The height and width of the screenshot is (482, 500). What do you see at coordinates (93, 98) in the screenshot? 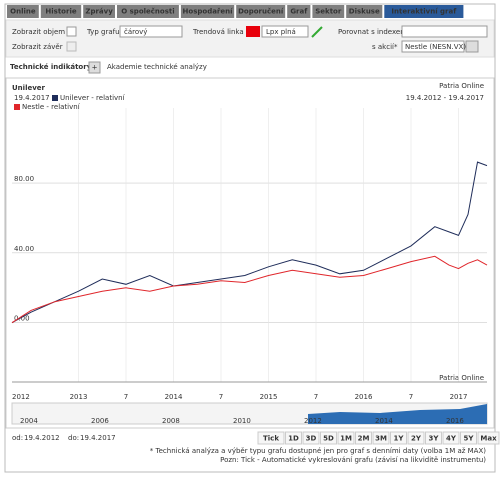
I see `legend-label: Unilever - relativní` at bounding box center [93, 98].